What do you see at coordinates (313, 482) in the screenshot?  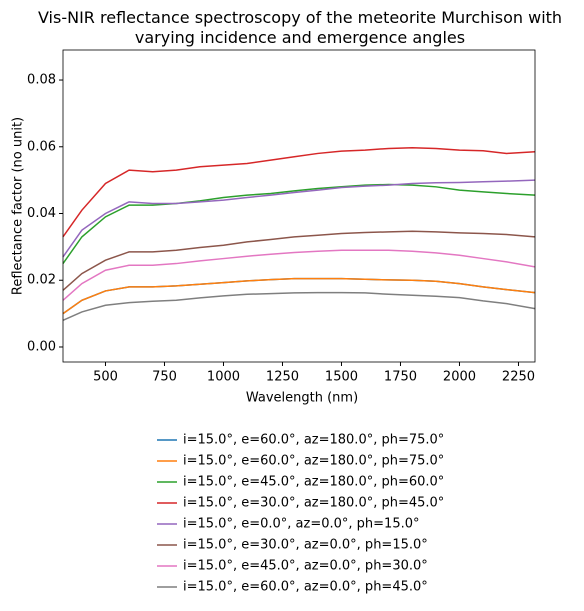 I see `legend-label: i=15.0°, e=45.0°, az=180.0°, ph=60.0°` at bounding box center [313, 482].